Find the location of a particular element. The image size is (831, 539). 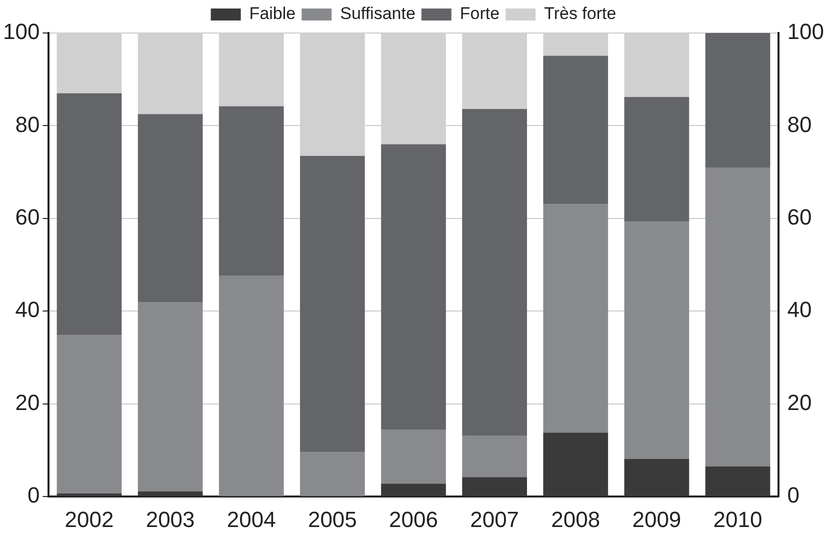

y2-tick-label: 60 is located at coordinates (799, 217).